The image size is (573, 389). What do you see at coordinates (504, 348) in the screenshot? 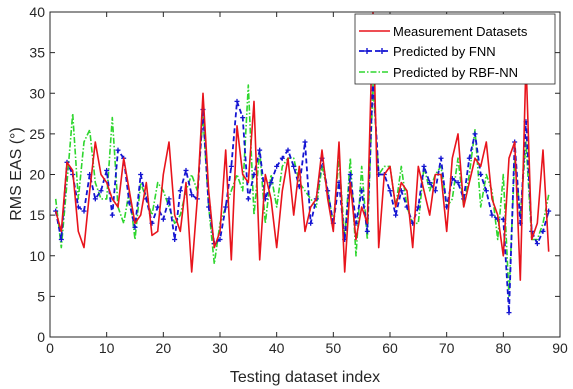
I see `x-tick-label: 80` at bounding box center [504, 348].